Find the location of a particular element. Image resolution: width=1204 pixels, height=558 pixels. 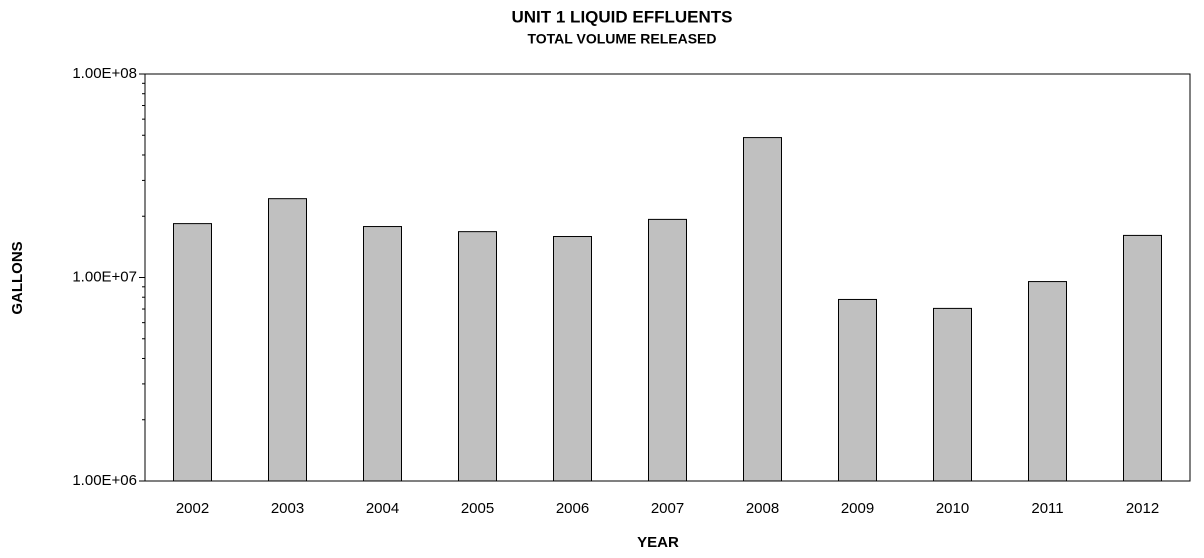

x-axis-label: YEAR is located at coordinates (658, 542).